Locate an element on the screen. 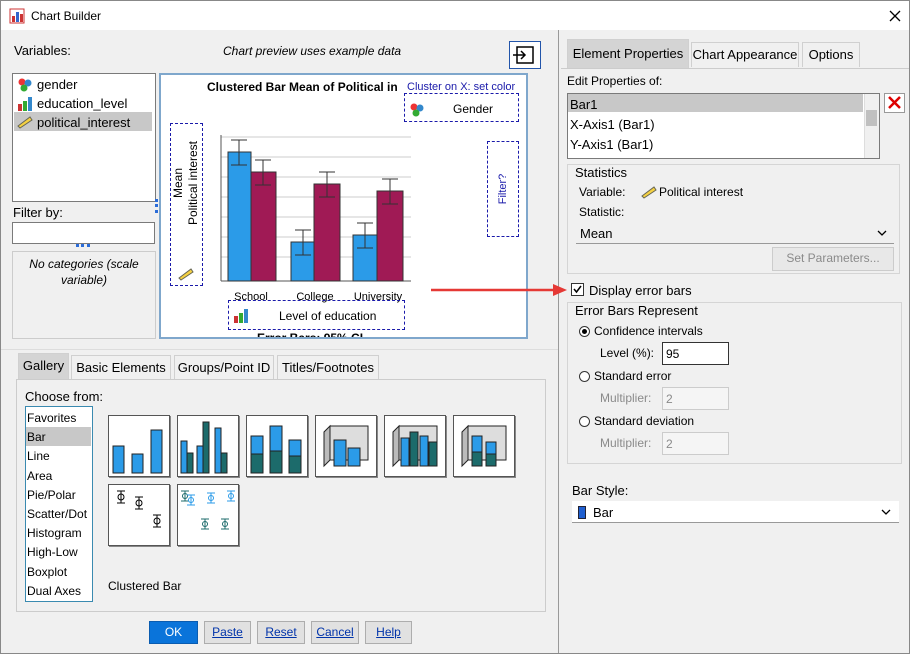 The image size is (910, 654). annotation-arrow is located at coordinates (499, 290).